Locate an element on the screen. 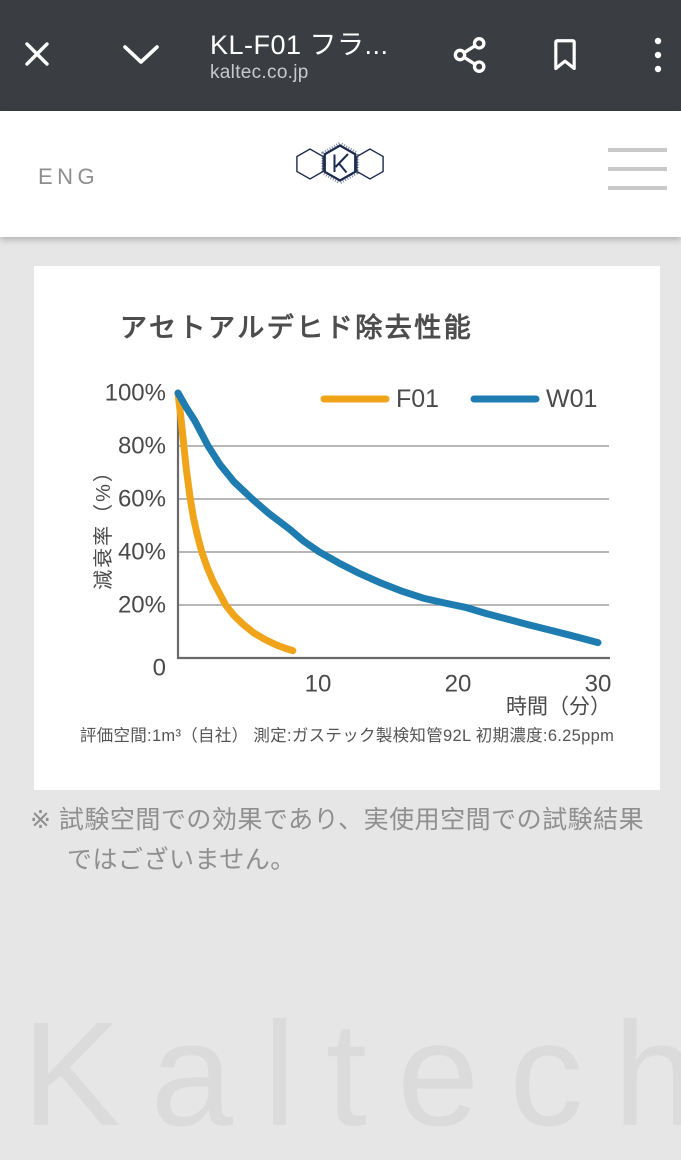 The width and height of the screenshot is (681, 1160). legend-label-W01: W01 is located at coordinates (571, 399).